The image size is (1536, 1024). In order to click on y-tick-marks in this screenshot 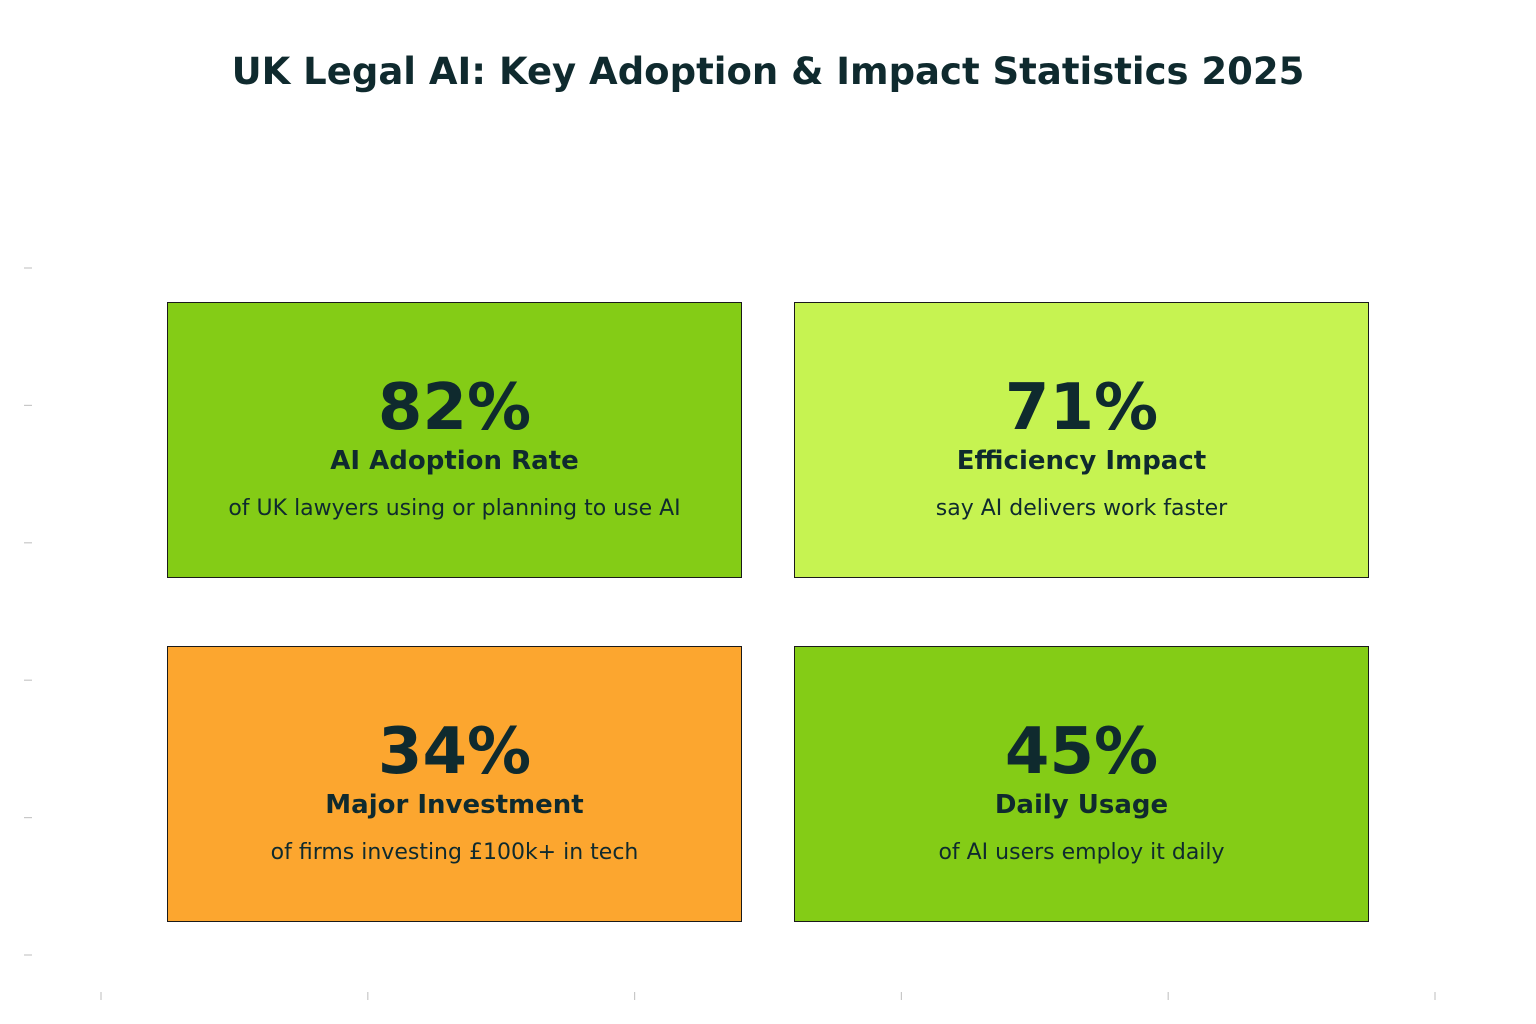, I will do `click(28, 611)`.